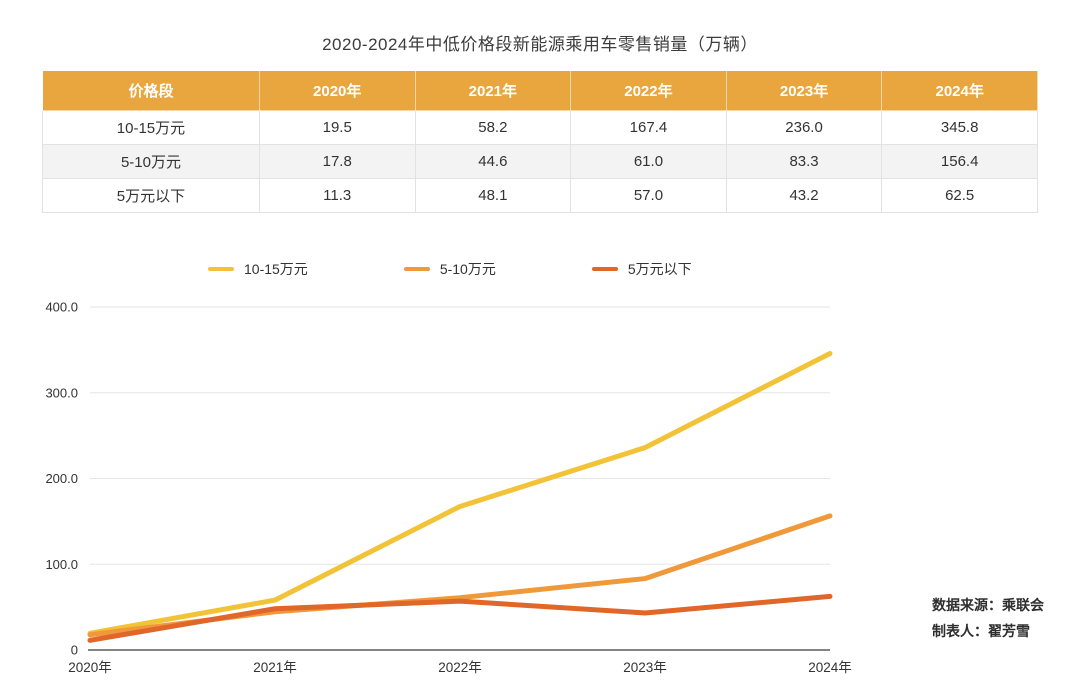 The image size is (1080, 694). I want to click on table-cell: 61.0, so click(648, 161).